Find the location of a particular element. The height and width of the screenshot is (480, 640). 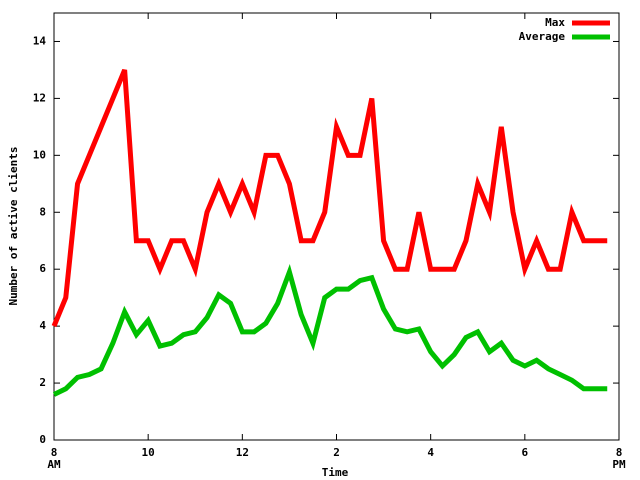

x-axis-label: Time is located at coordinates (335, 472).